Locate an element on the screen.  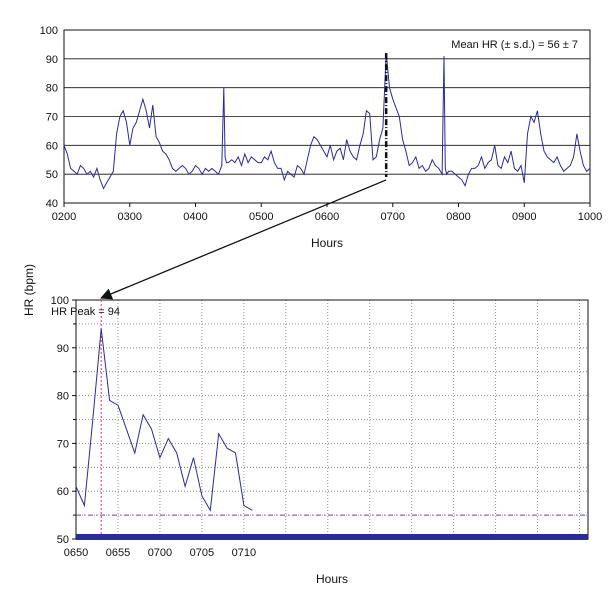
overview-x-tick-label: 0400 is located at coordinates (195, 217).